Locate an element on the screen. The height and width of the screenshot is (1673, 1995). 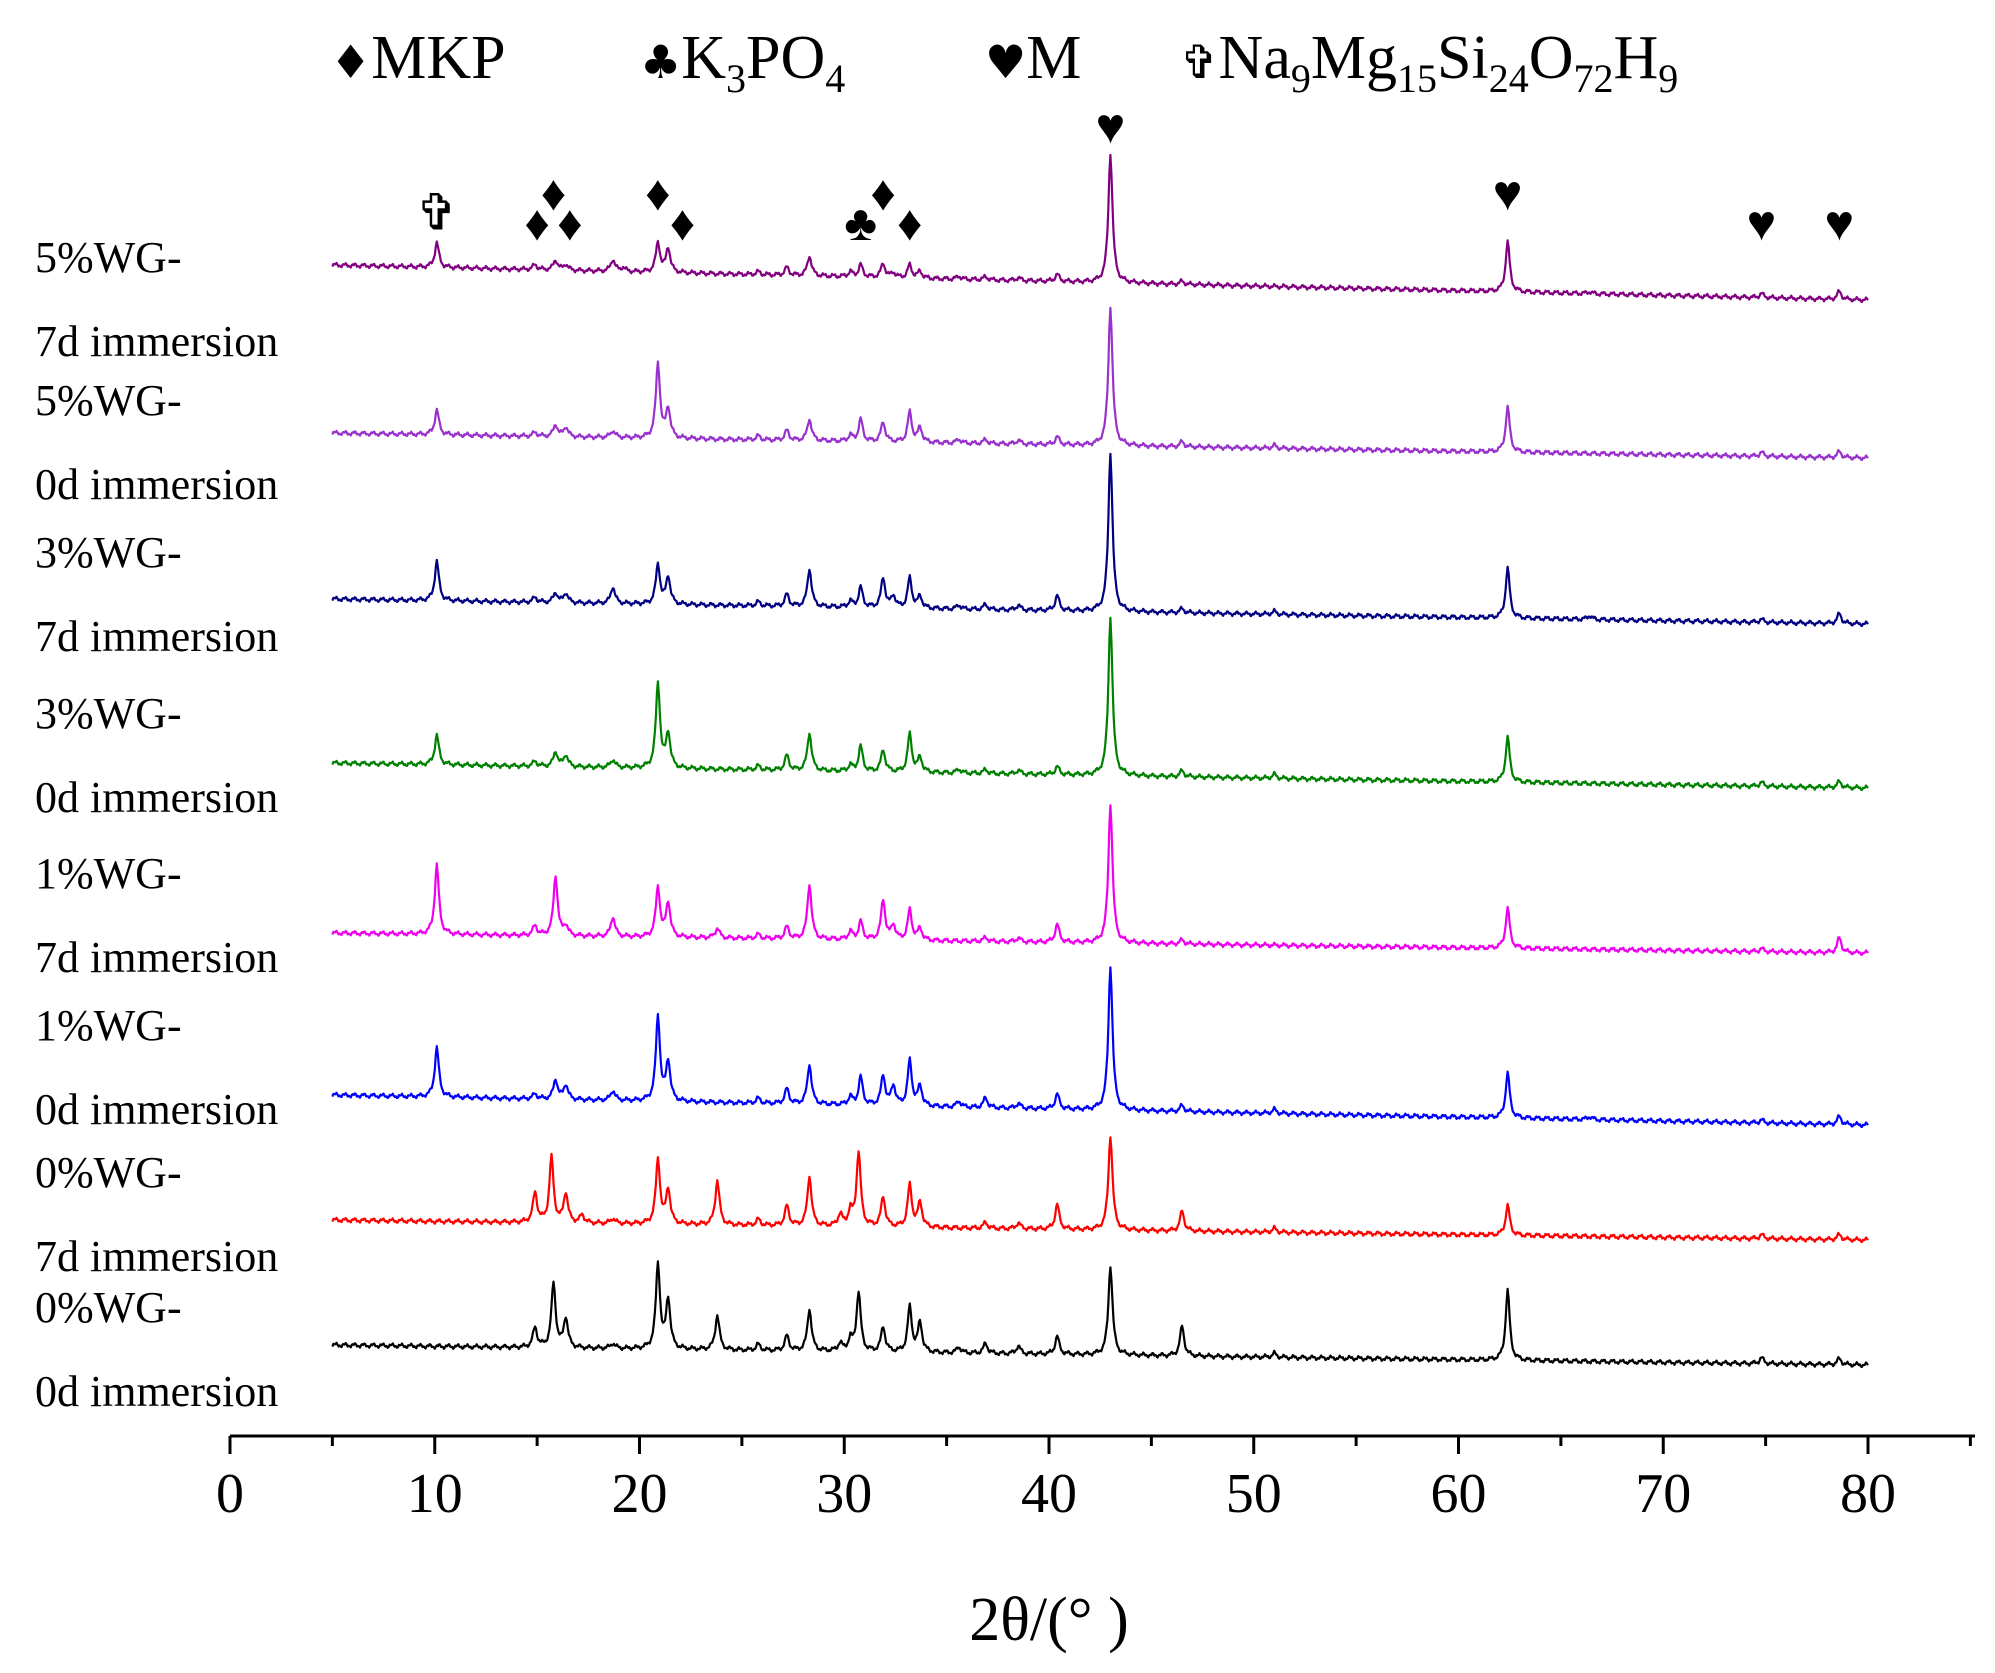
x-tick-label: 40 is located at coordinates (1049, 1494).